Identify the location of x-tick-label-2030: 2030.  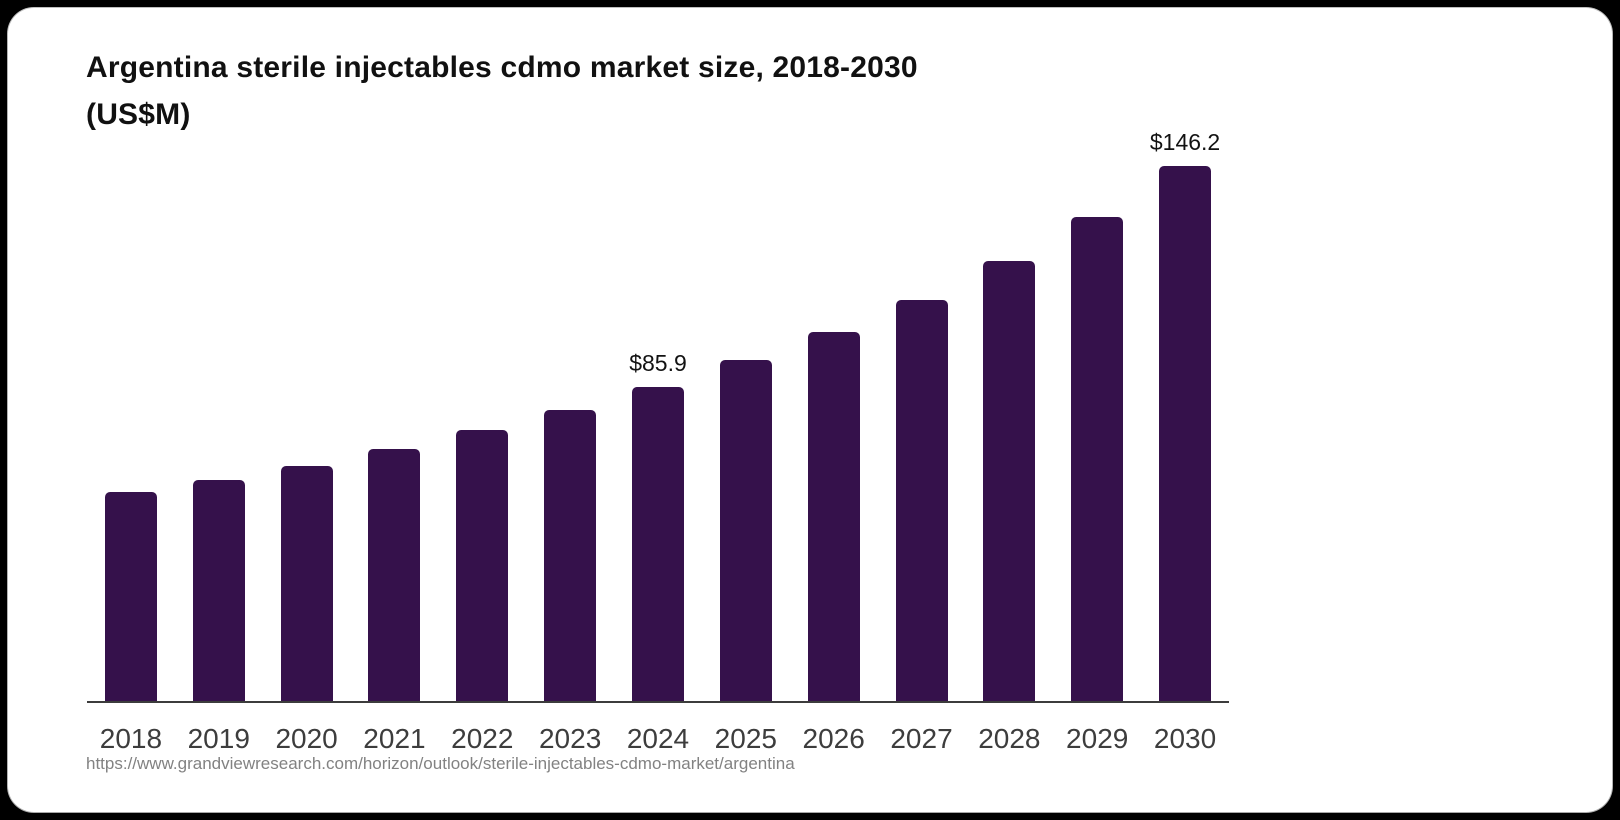
(1185, 738).